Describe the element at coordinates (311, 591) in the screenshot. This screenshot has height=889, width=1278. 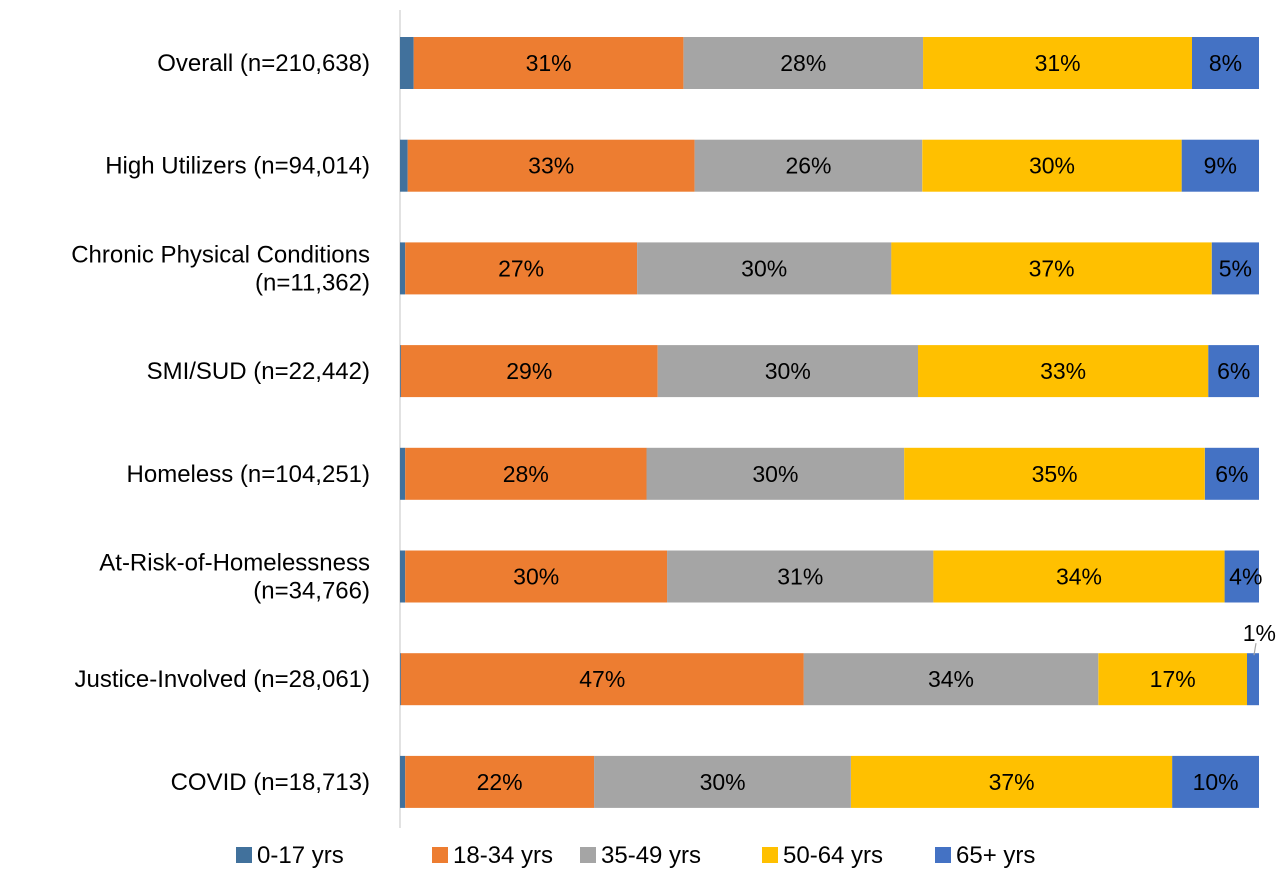
I see `category-label-line: (n=34,766)` at that location.